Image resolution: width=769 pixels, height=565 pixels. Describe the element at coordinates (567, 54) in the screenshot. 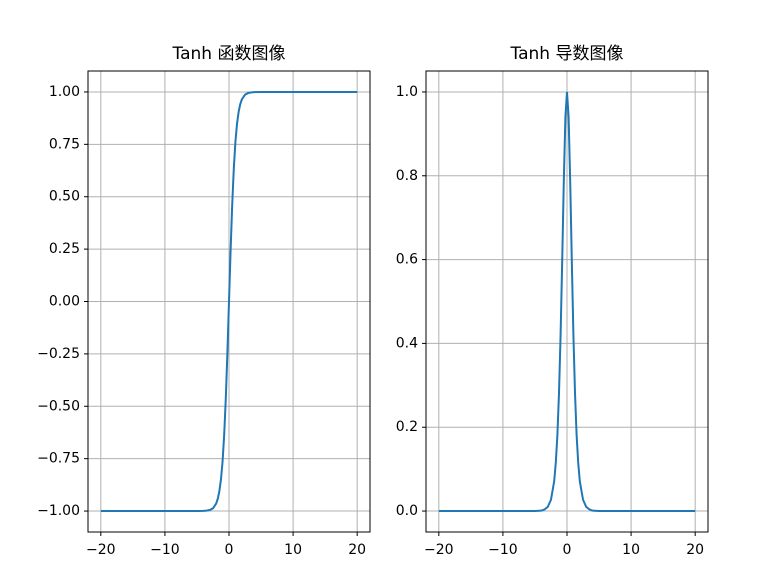

I see `subplot-title: Tanh 导数图像` at that location.